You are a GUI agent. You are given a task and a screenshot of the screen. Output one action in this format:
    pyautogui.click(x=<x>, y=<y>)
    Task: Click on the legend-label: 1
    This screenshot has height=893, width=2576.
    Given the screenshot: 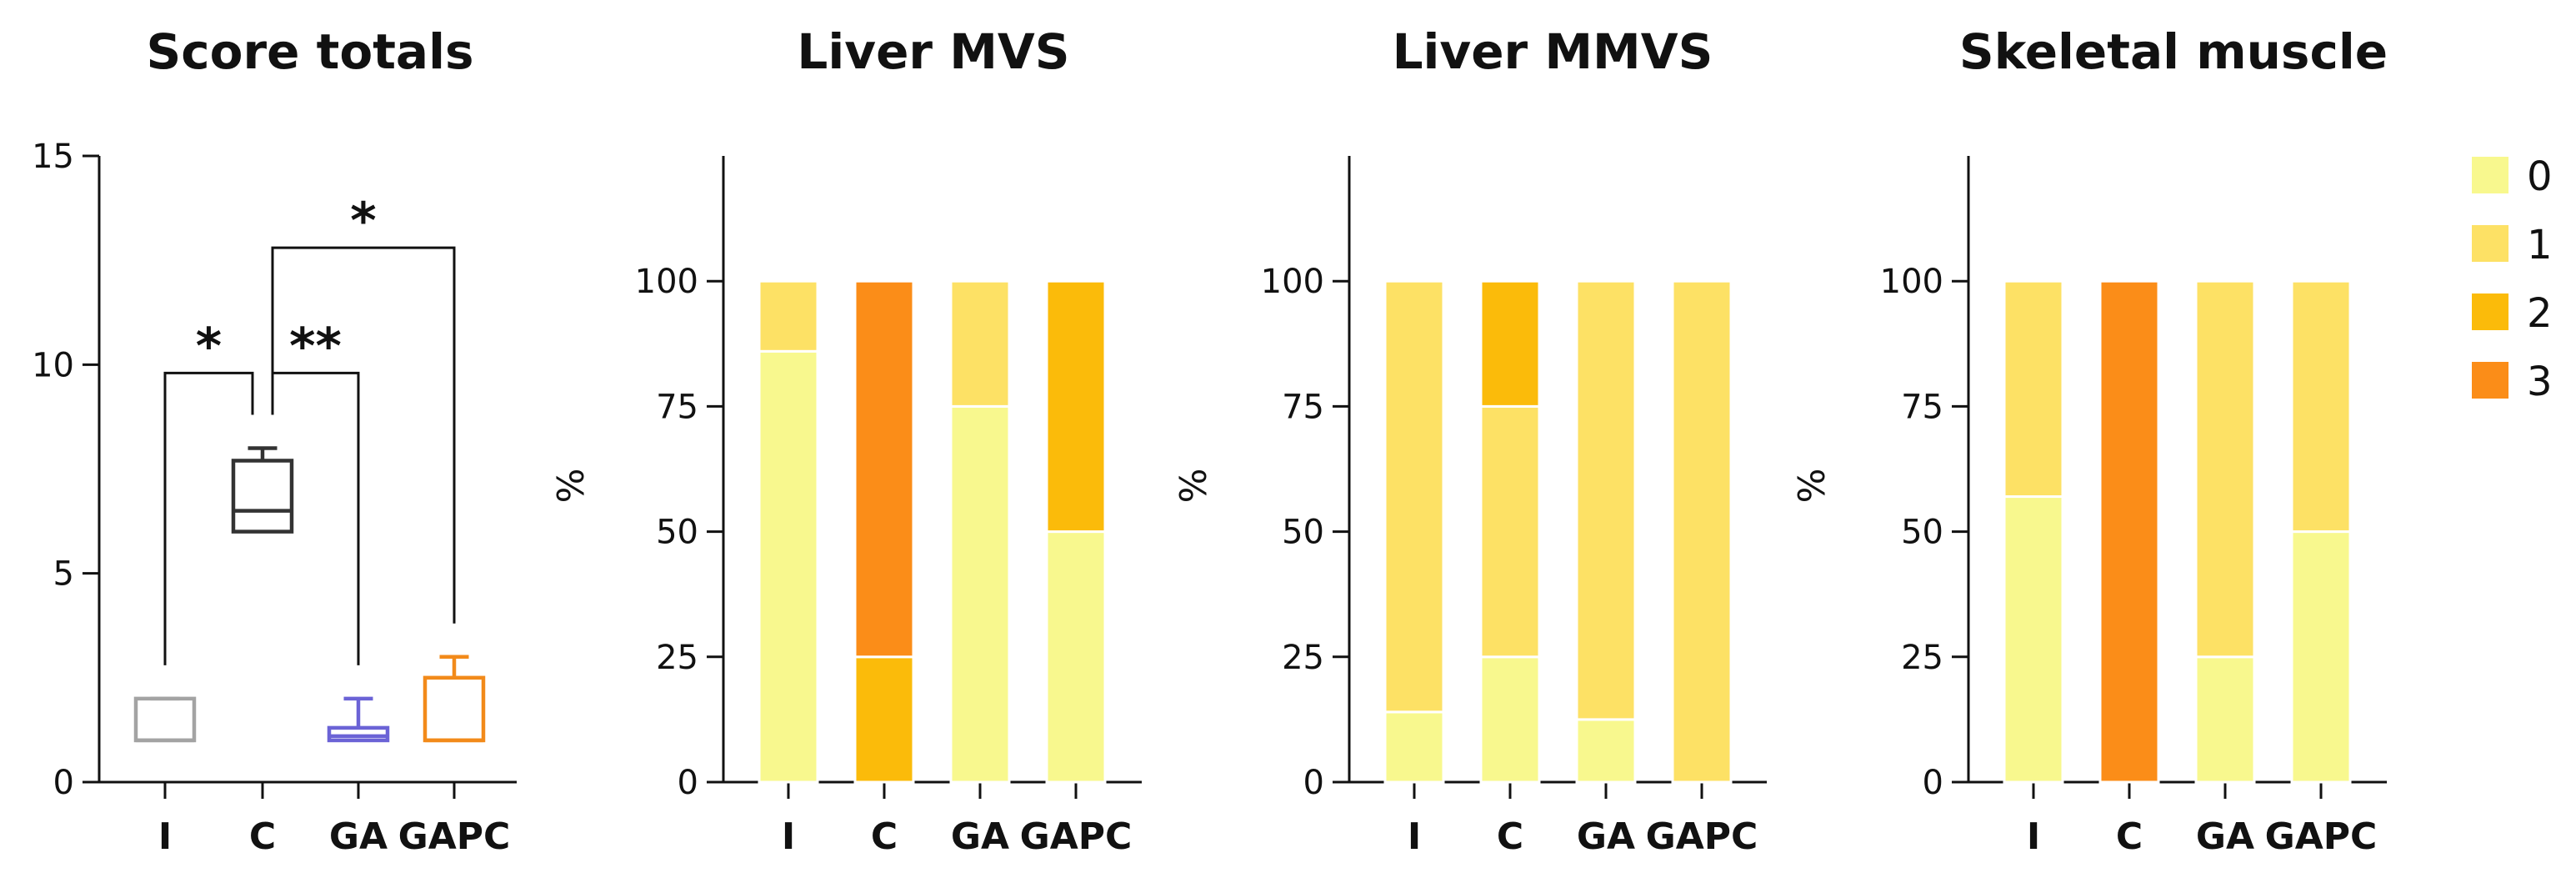 What is the action you would take?
    pyautogui.click(x=2540, y=245)
    